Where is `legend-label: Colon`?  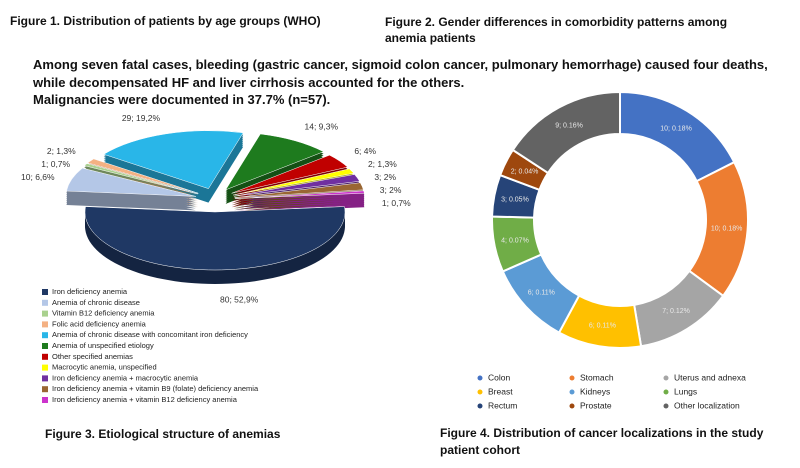
legend-label: Colon is located at coordinates (499, 377).